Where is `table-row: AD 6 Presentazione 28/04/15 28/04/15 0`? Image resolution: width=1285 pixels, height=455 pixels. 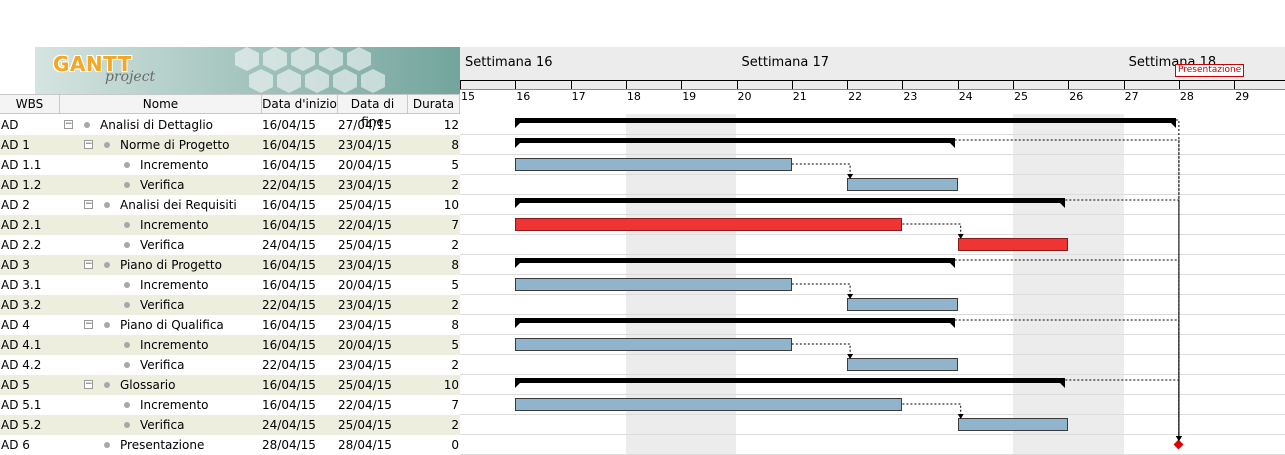
table-row: AD 6 Presentazione 28/04/15 28/04/15 0 is located at coordinates (230, 445).